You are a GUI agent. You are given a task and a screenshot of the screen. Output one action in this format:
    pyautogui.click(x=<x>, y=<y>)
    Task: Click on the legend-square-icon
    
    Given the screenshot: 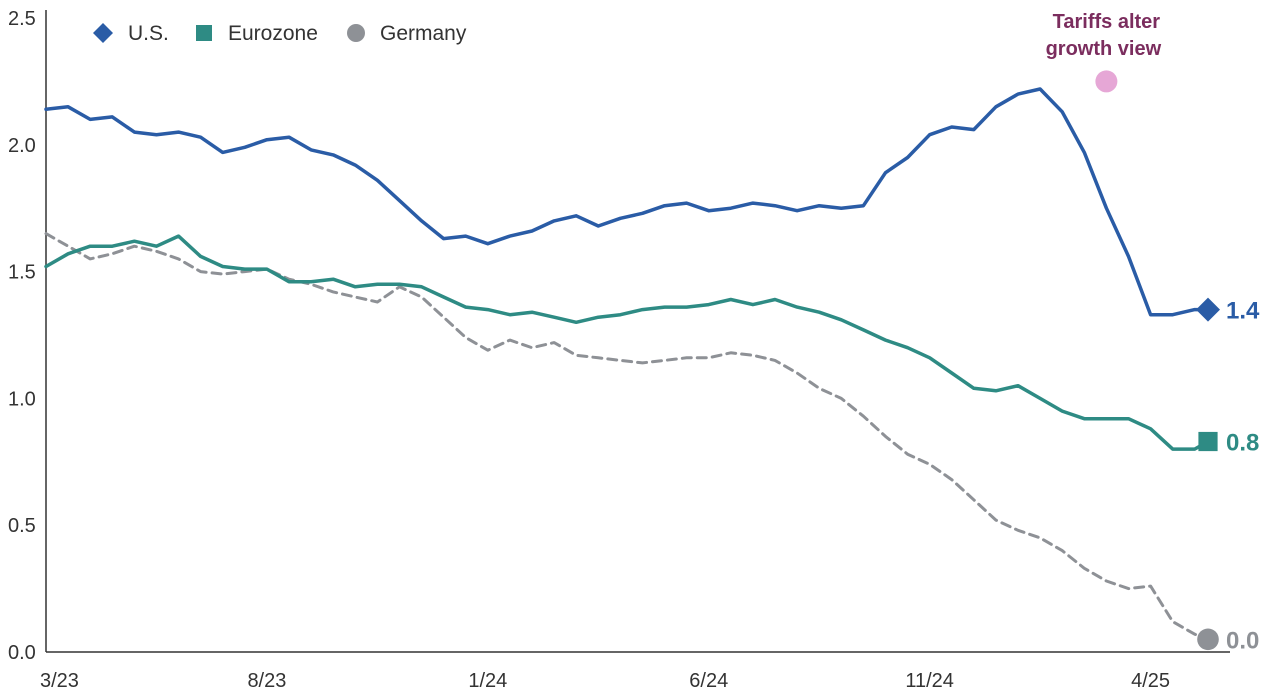 What is the action you would take?
    pyautogui.click(x=204, y=33)
    